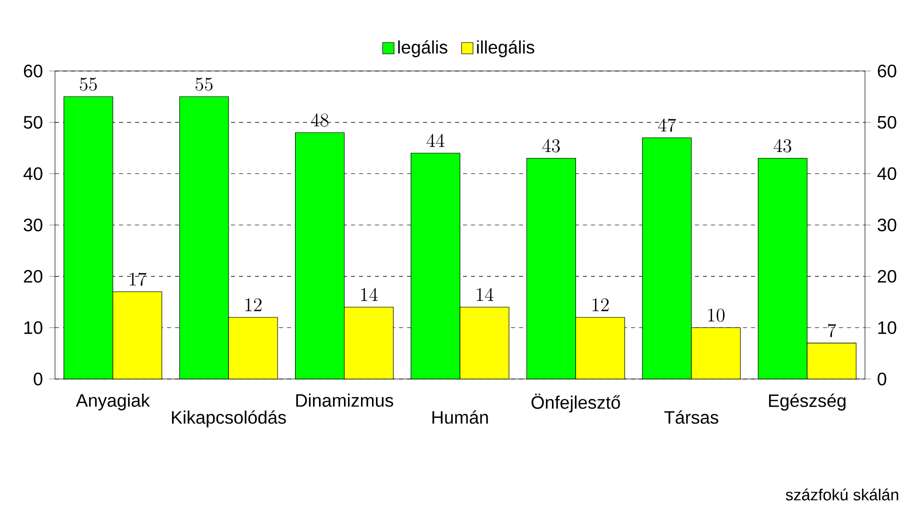  What do you see at coordinates (33, 276) in the screenshot?
I see `y-tick-label: 20` at bounding box center [33, 276].